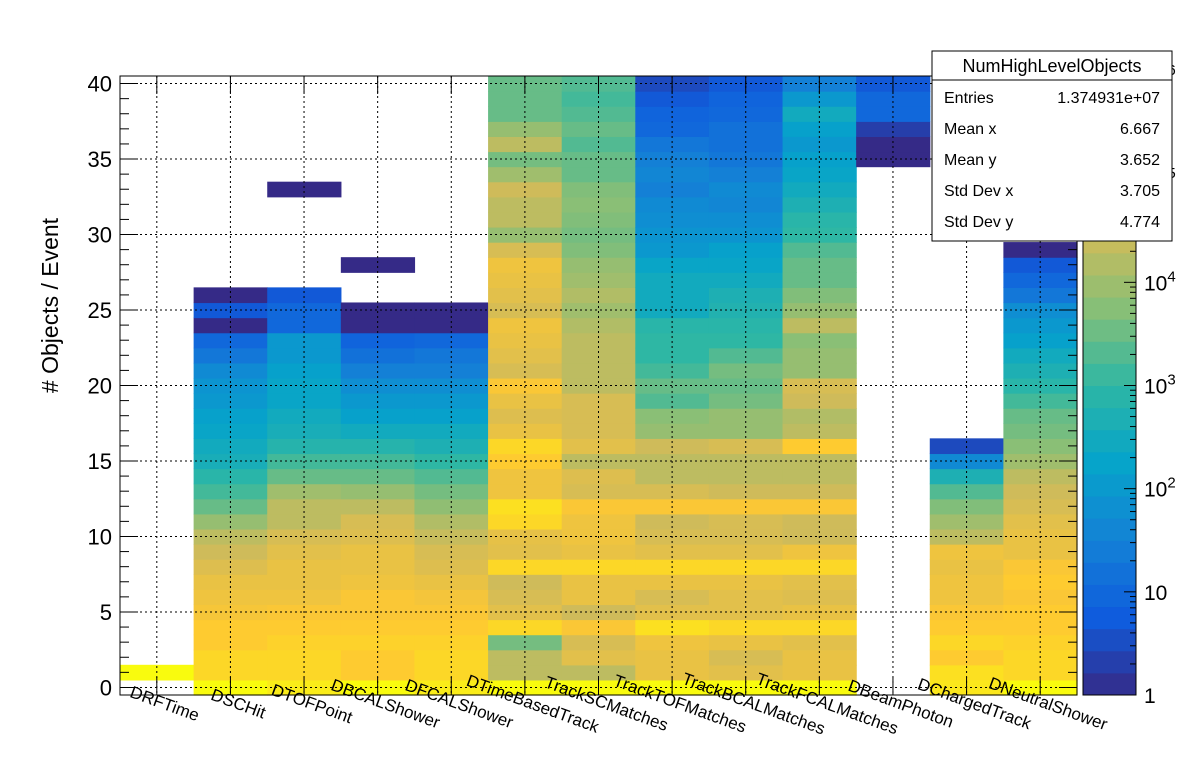 This screenshot has height=777, width=1196. What do you see at coordinates (978, 222) in the screenshot?
I see `stats-row-label: Std Dev y` at bounding box center [978, 222].